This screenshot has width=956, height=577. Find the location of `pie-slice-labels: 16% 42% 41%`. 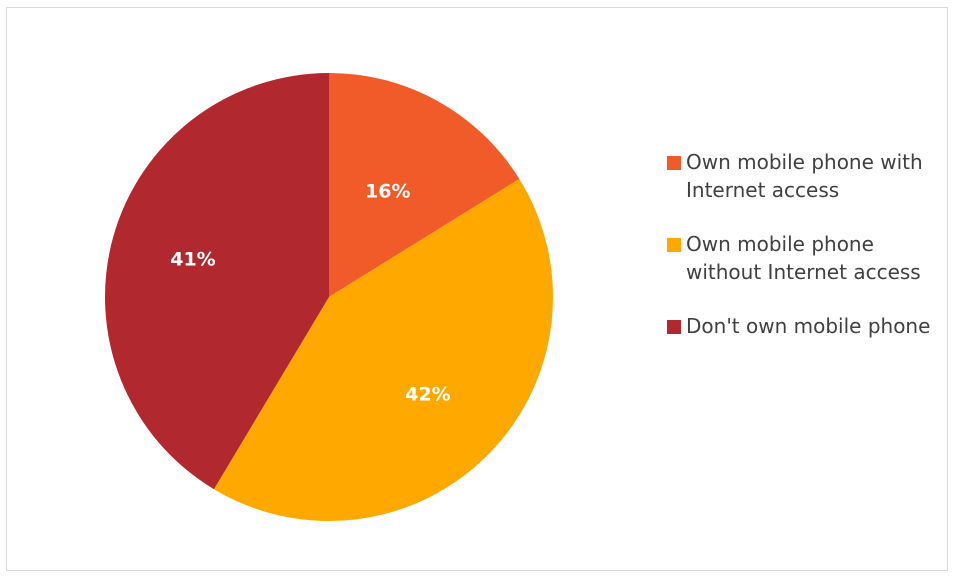

pie-slice-labels: 16% 42% 41% is located at coordinates (310, 292).